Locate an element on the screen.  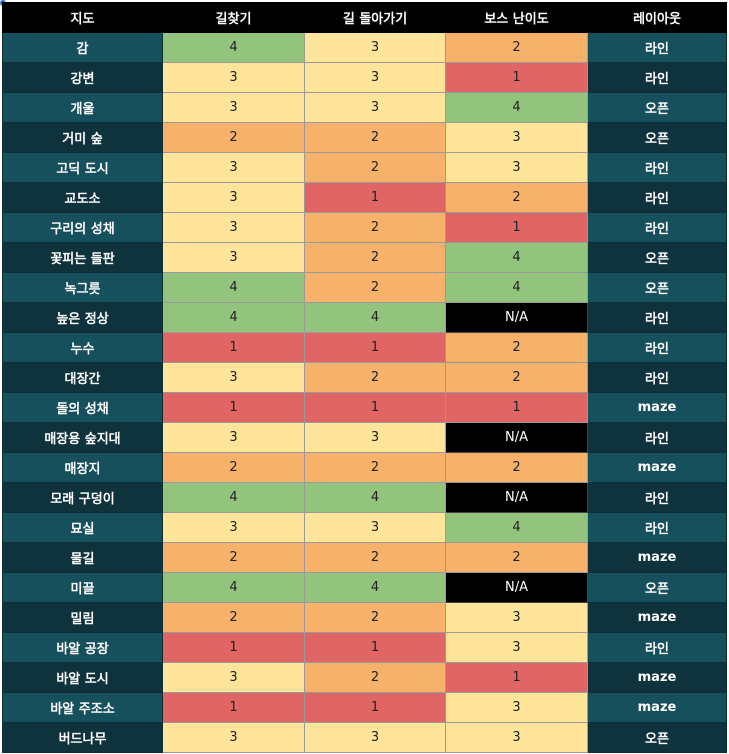
header-pathfinding: 길찾기 is located at coordinates (233, 17).